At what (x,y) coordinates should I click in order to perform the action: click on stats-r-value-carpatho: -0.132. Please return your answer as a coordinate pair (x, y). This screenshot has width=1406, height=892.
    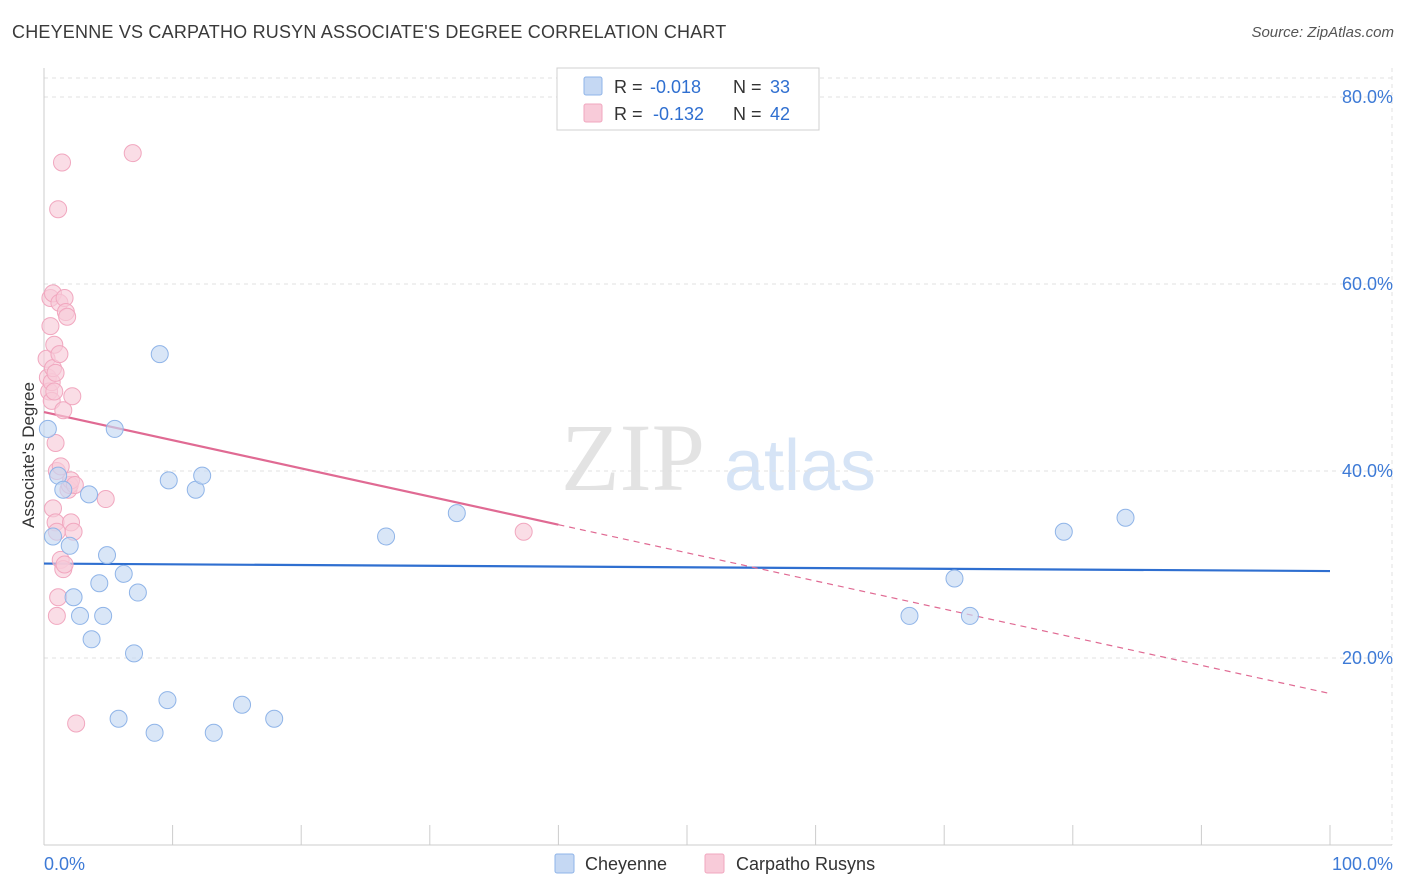
    Looking at the image, I should click on (678, 114).